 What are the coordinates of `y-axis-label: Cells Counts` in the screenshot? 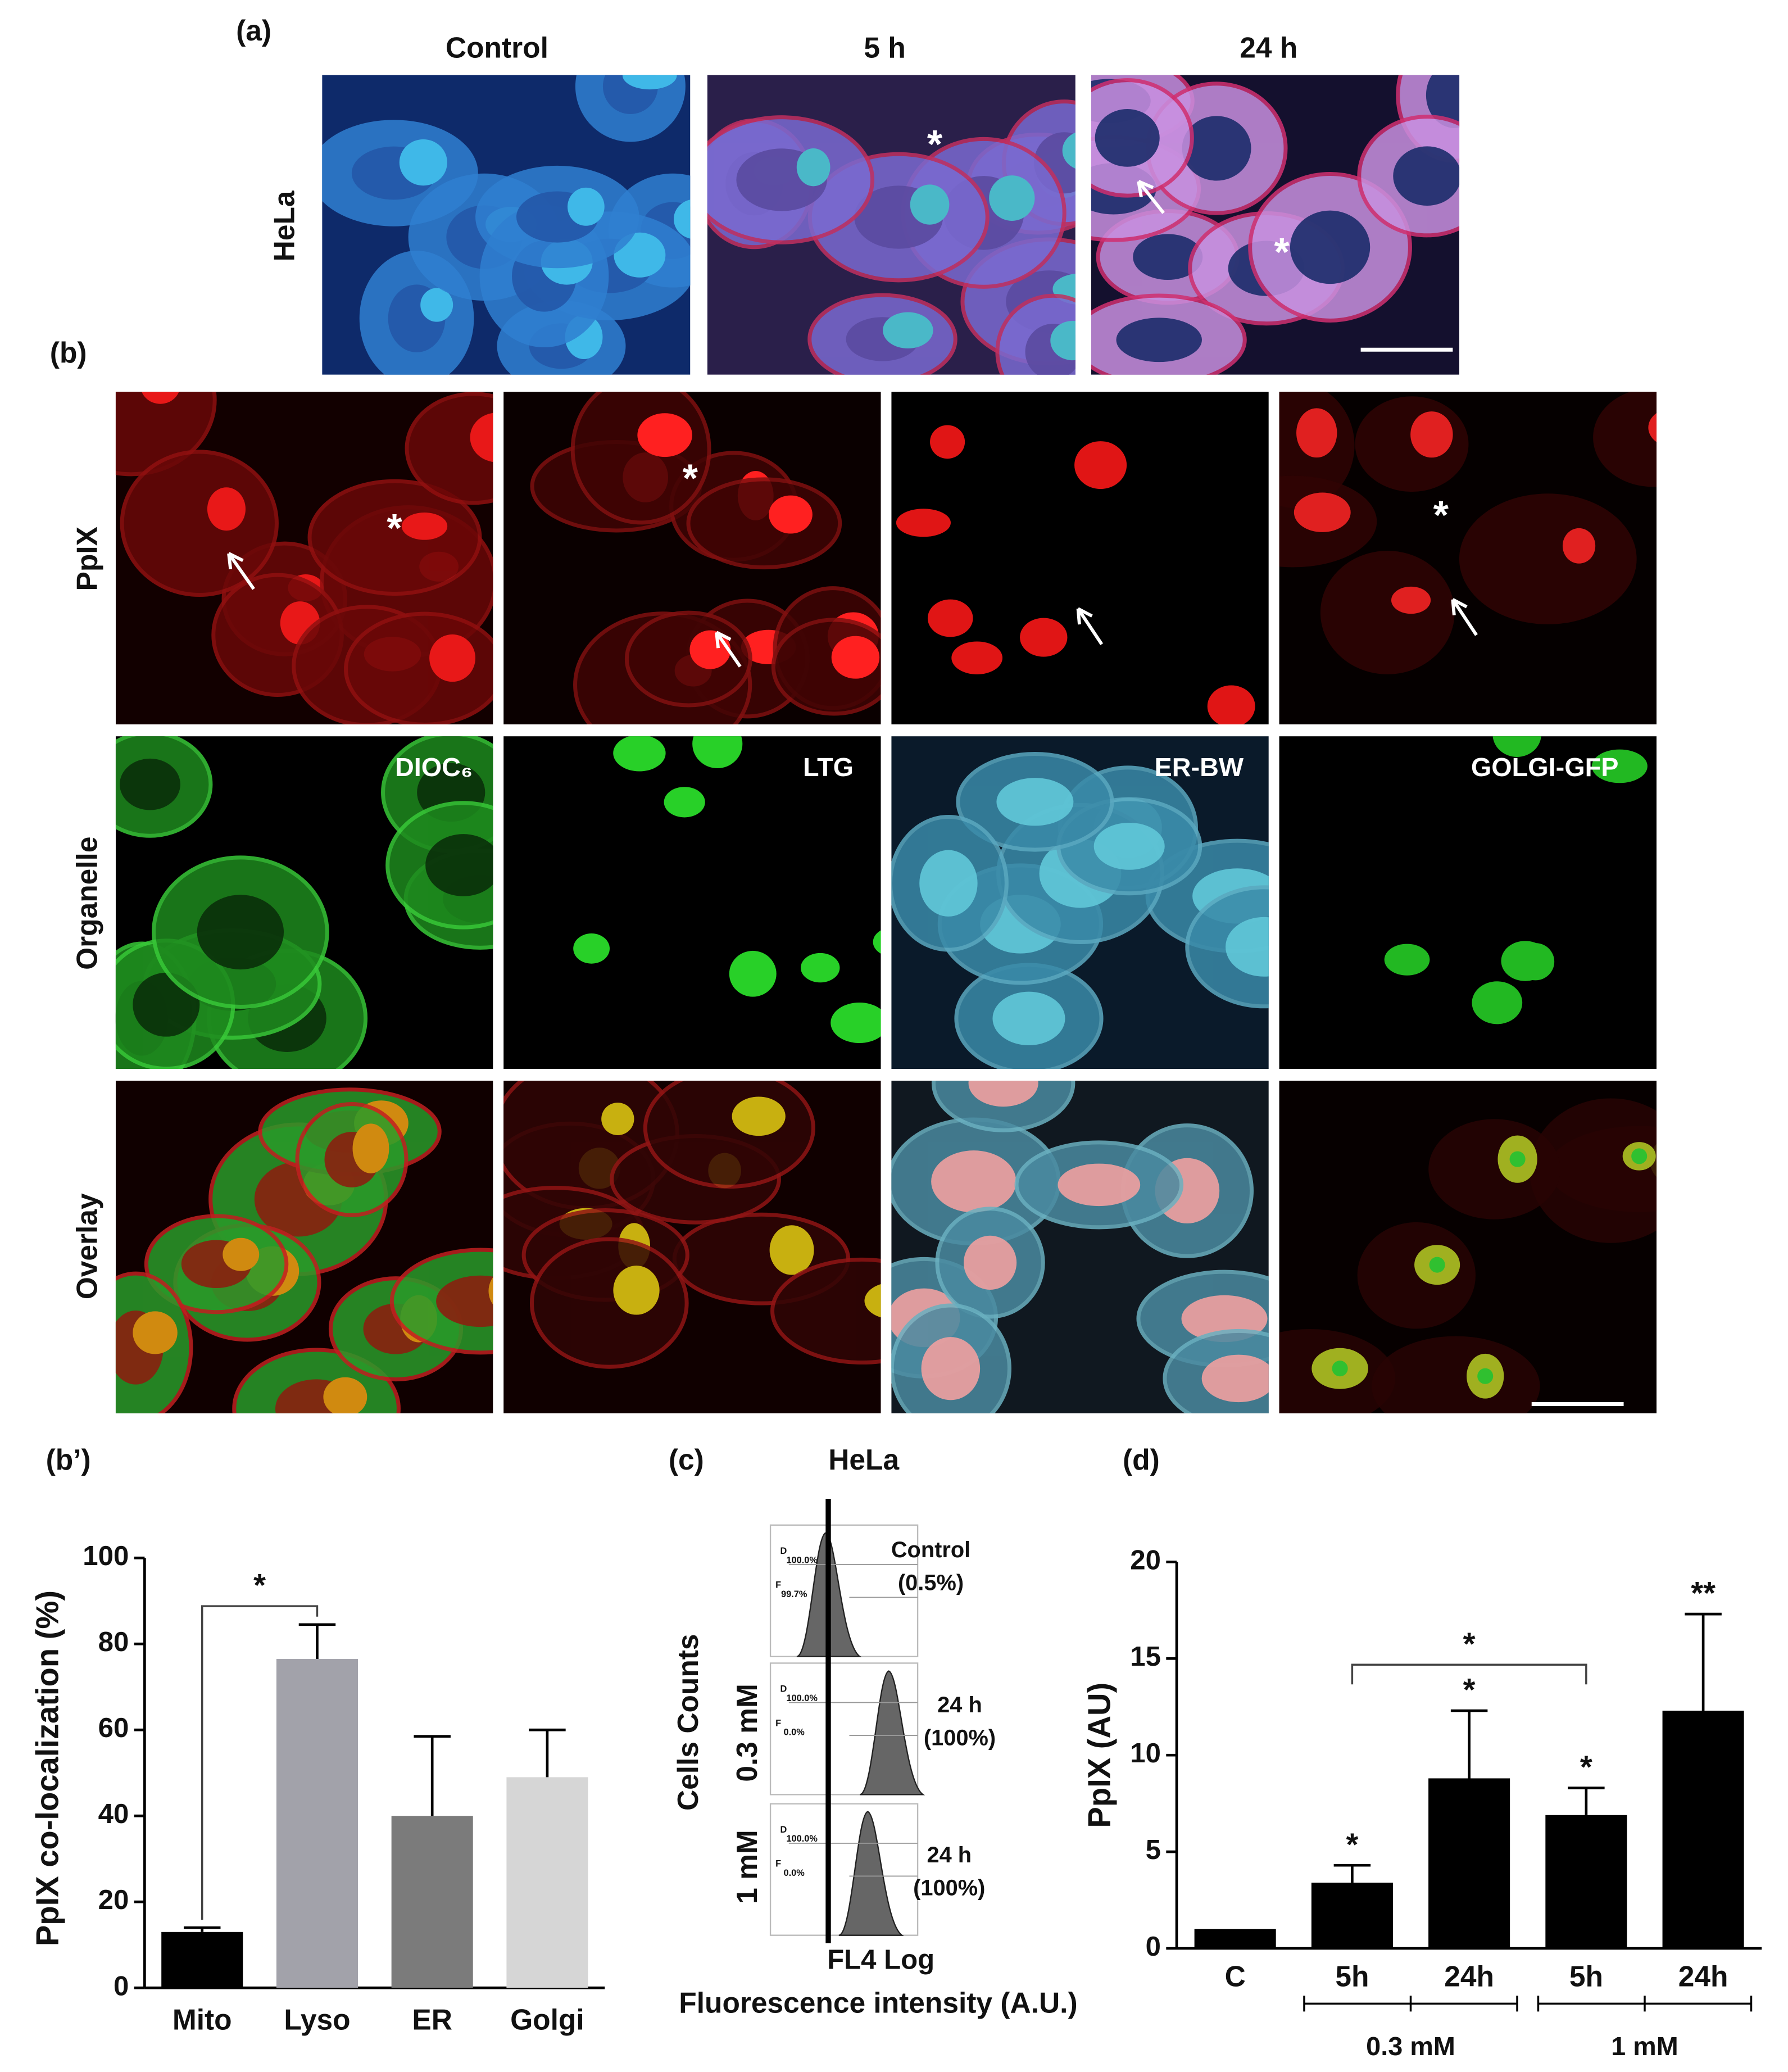 It's located at (687, 1722).